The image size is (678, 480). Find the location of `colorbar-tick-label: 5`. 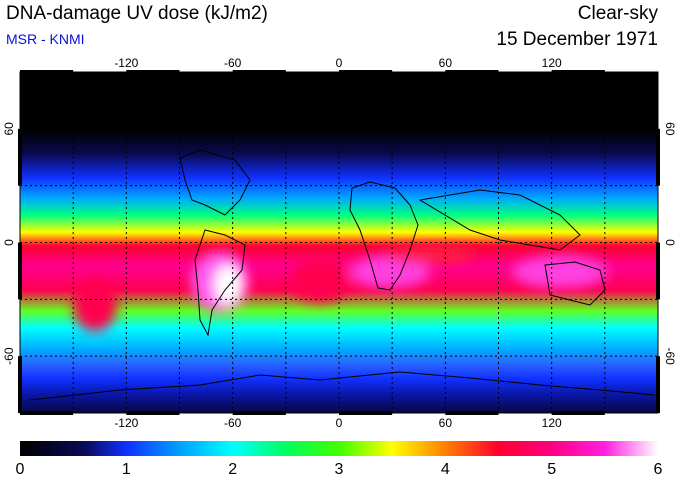

colorbar-tick-label: 5 is located at coordinates (551, 469).